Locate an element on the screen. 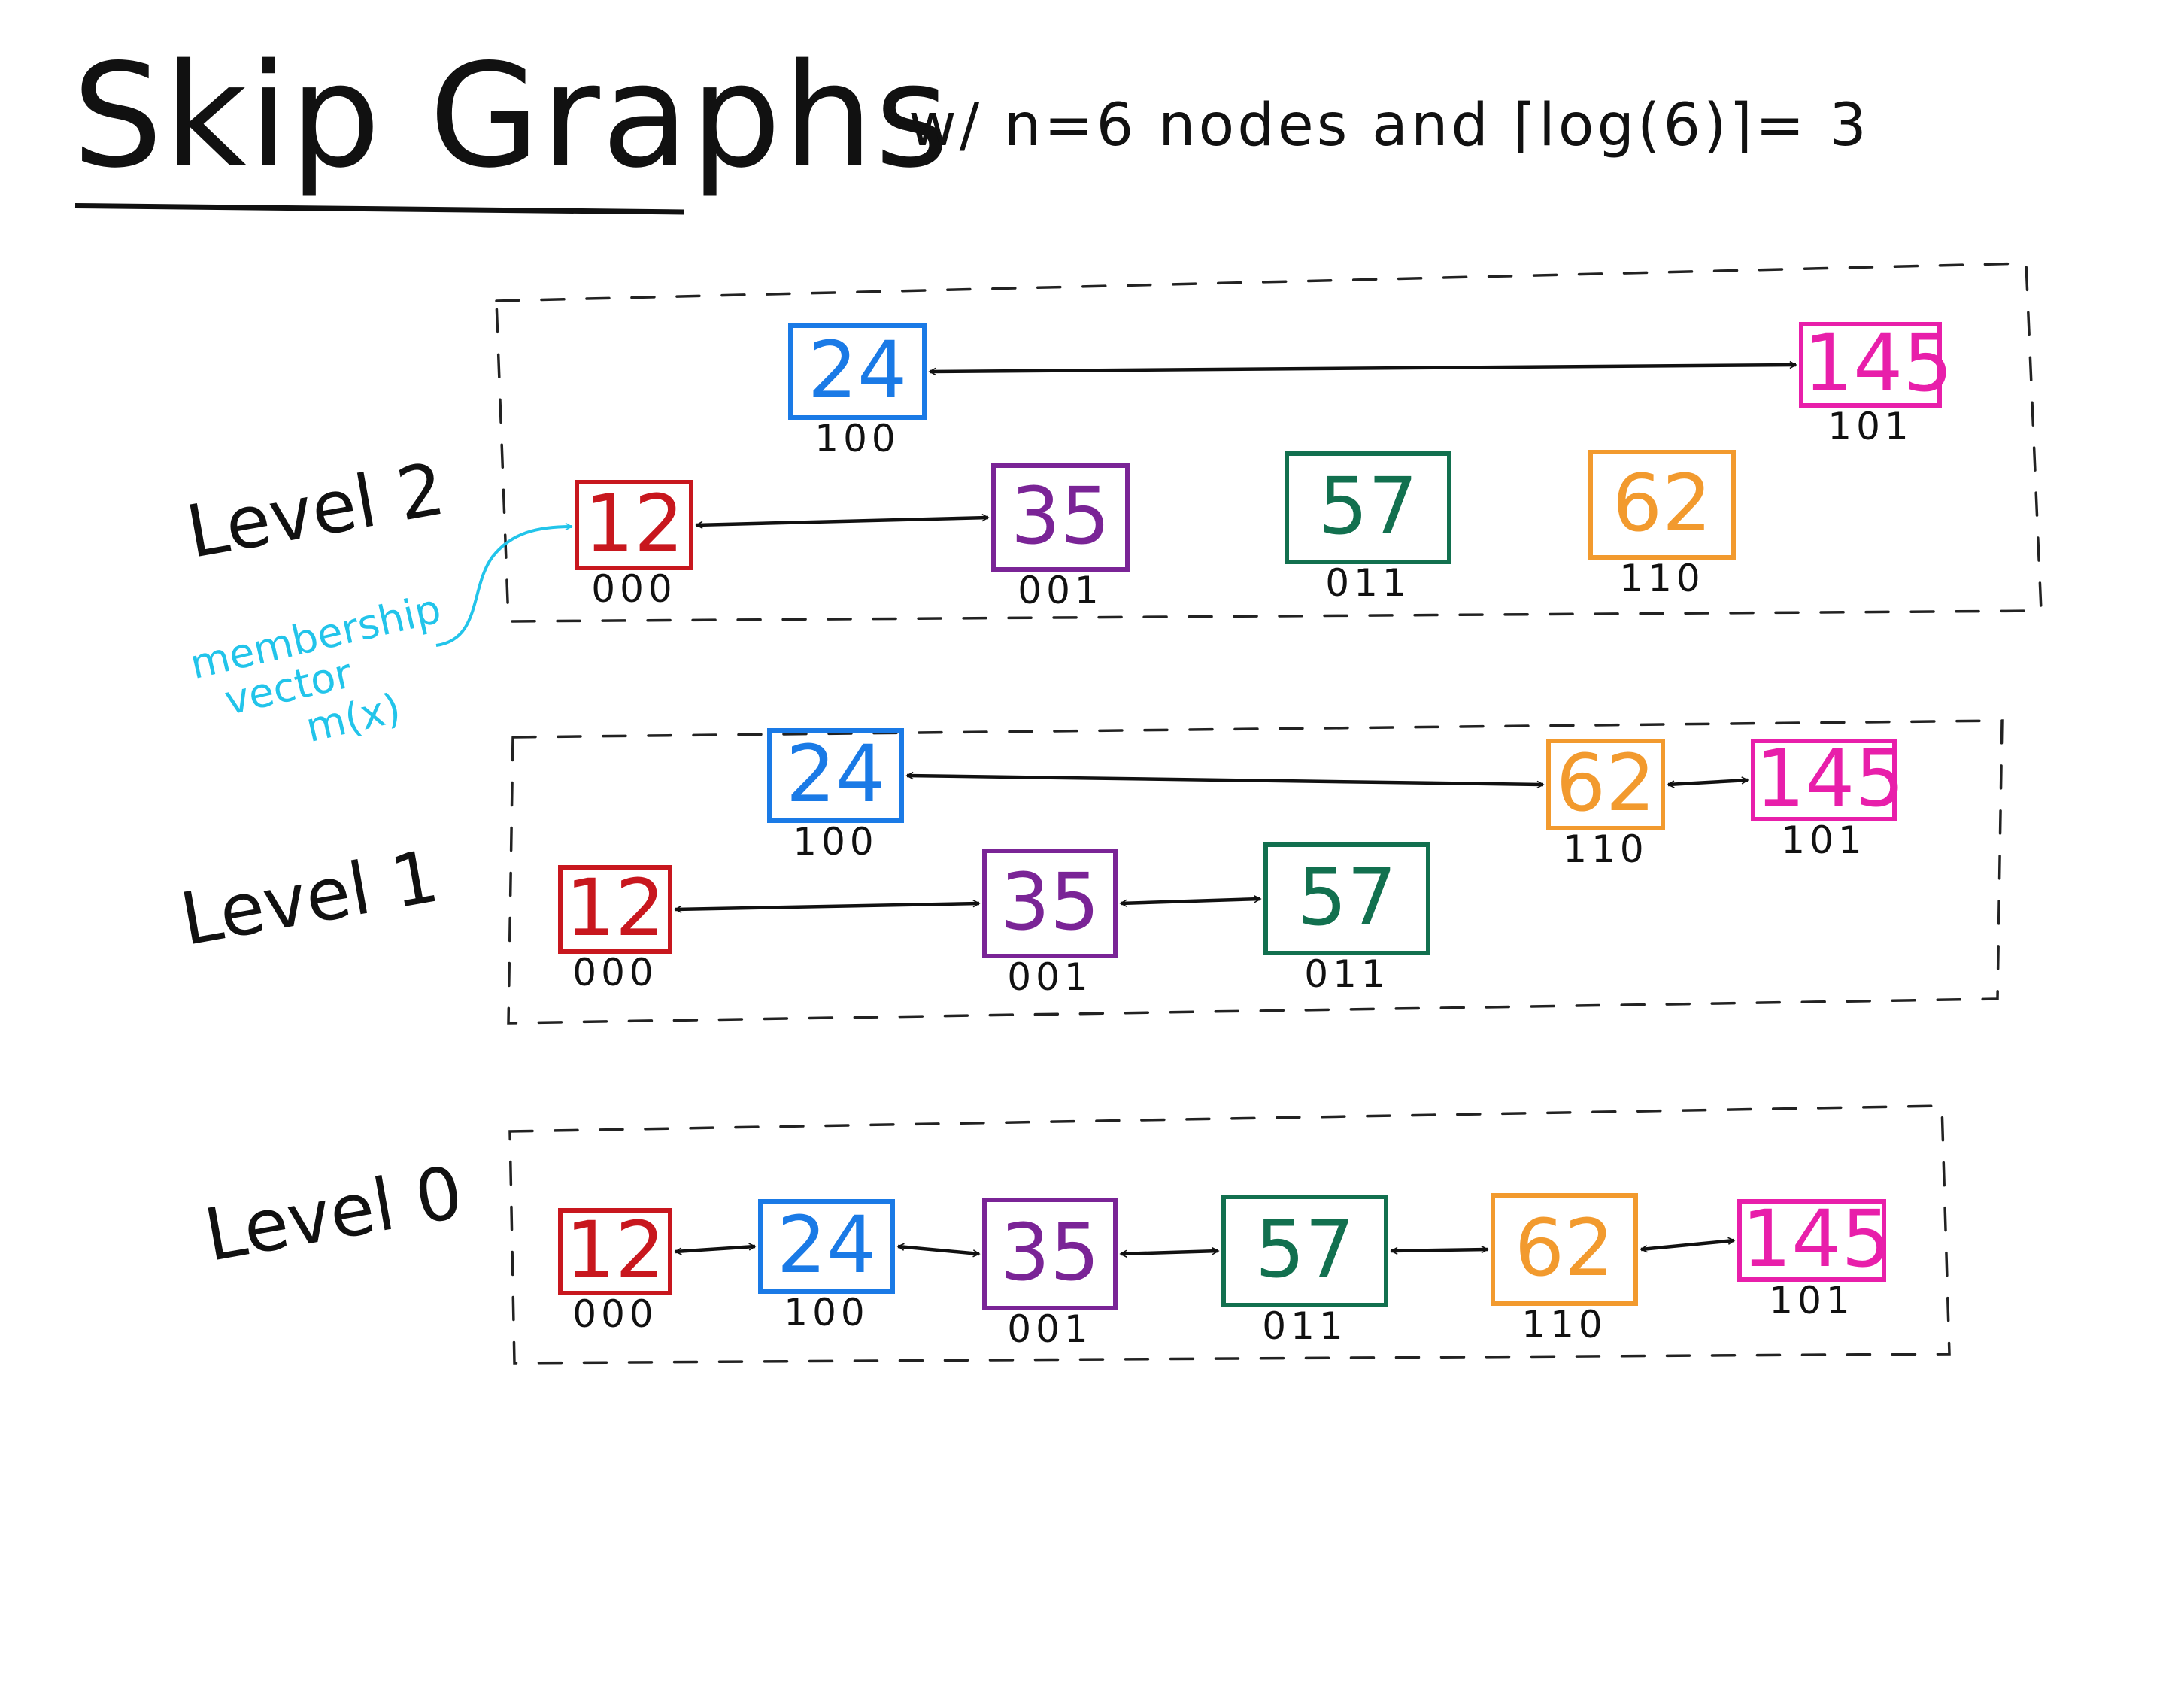 This screenshot has width=2184, height=1688. node-62-level-1: 62 110 is located at coordinates (1605, 802).